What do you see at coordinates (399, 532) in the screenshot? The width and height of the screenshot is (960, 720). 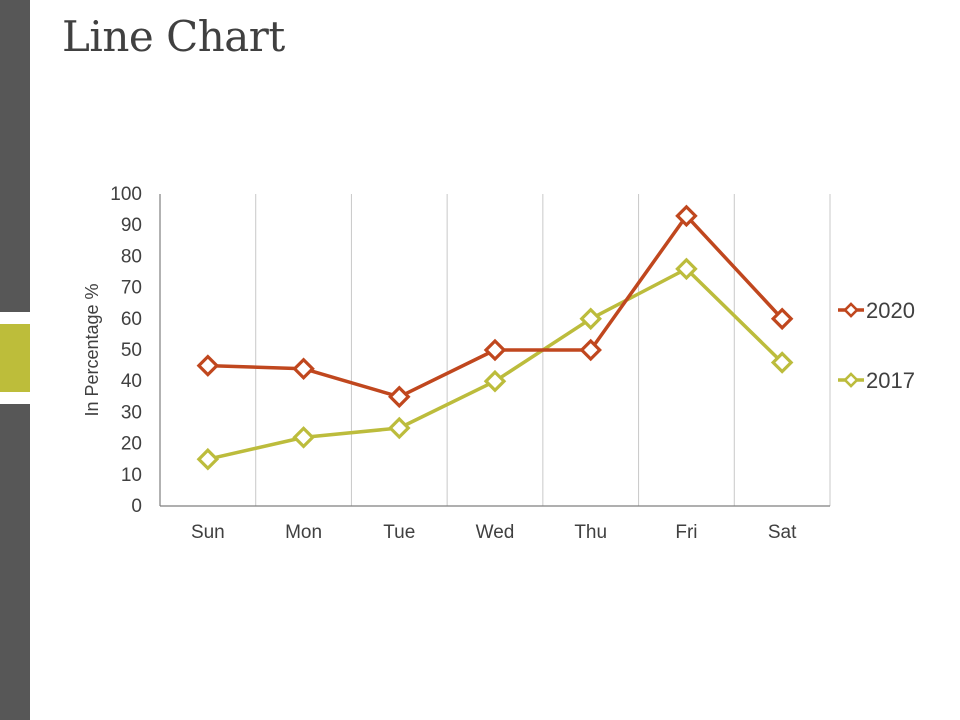 I see `x-category-label: Tue` at bounding box center [399, 532].